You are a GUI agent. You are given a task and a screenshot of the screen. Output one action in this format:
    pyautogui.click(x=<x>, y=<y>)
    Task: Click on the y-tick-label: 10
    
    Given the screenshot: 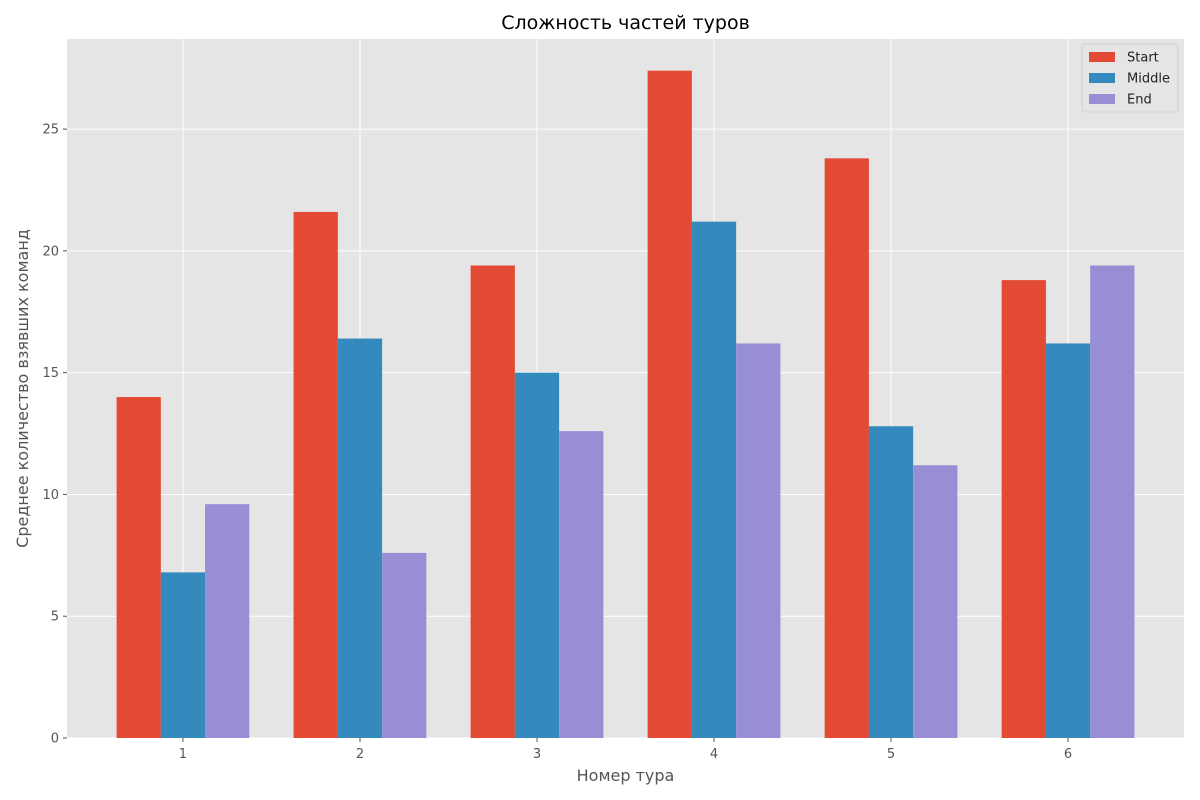 What is the action you would take?
    pyautogui.click(x=50, y=495)
    